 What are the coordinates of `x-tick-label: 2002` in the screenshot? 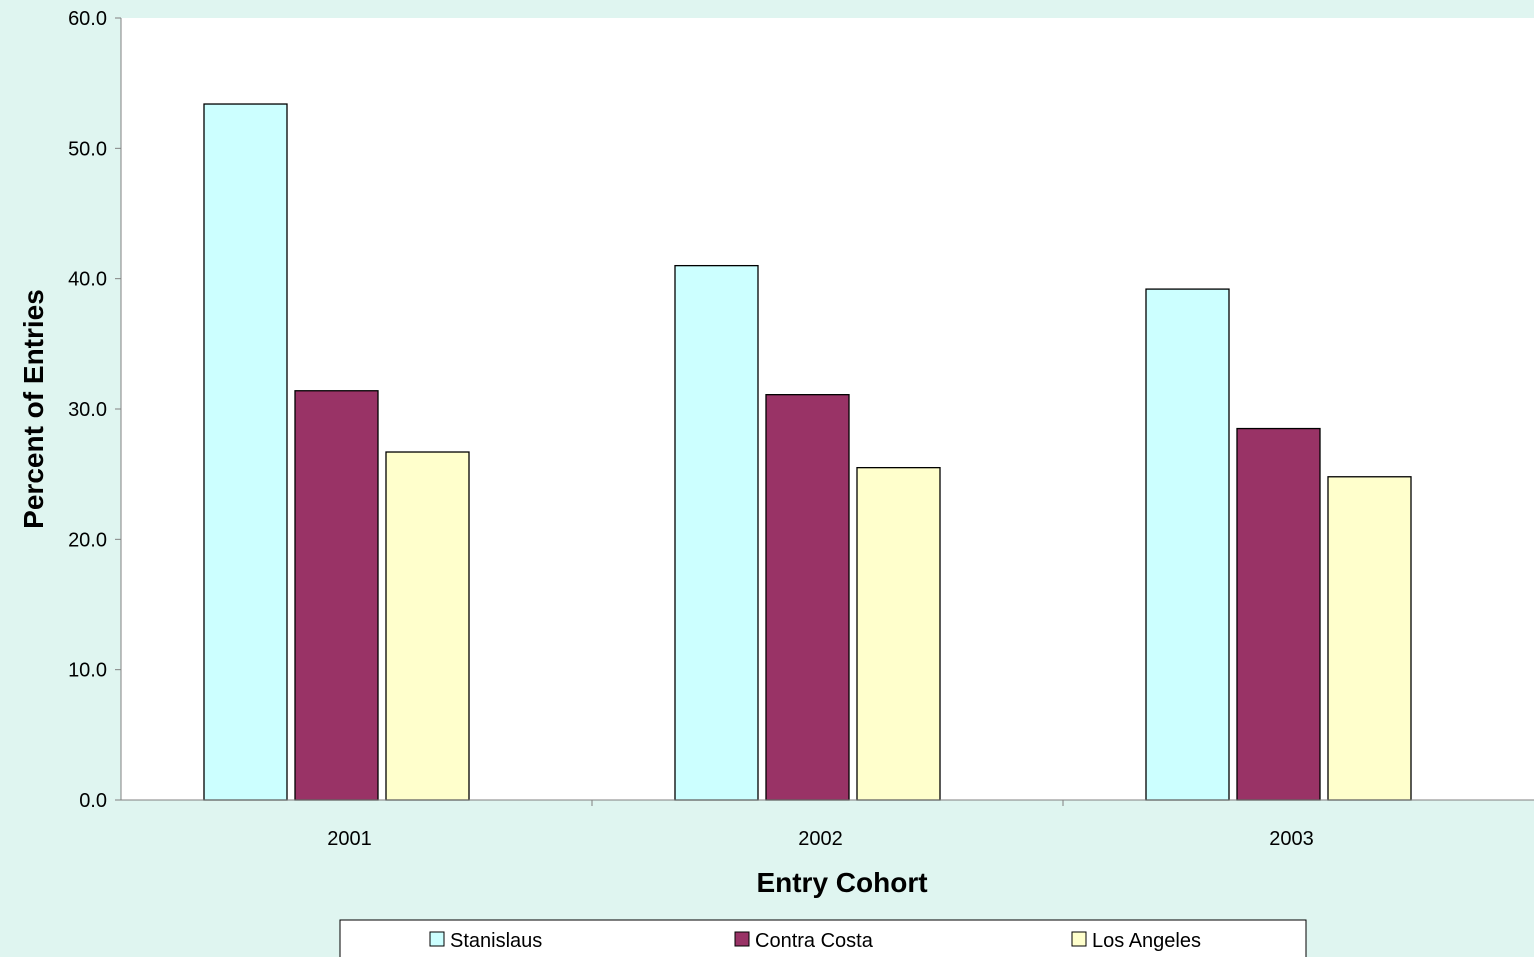 It's located at (820, 839).